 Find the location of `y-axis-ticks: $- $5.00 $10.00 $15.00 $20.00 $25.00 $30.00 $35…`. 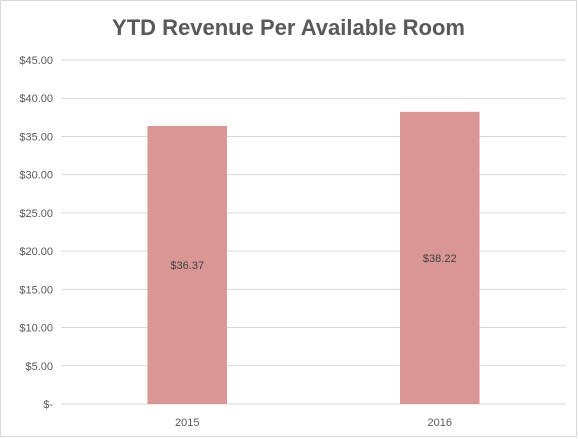

y-axis-ticks: $- $5.00 $10.00 $15.00 $20.00 $25.00 $30.00 $35… is located at coordinates (36, 233).